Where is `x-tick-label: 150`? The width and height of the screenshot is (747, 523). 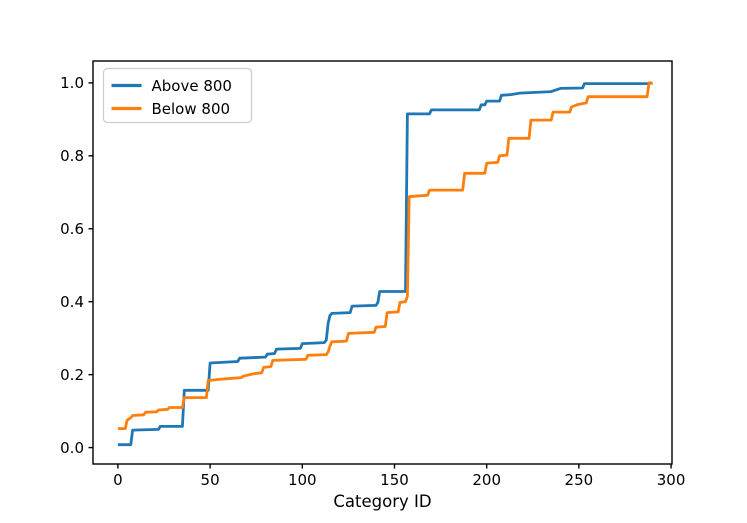
x-tick-label: 150 is located at coordinates (394, 480).